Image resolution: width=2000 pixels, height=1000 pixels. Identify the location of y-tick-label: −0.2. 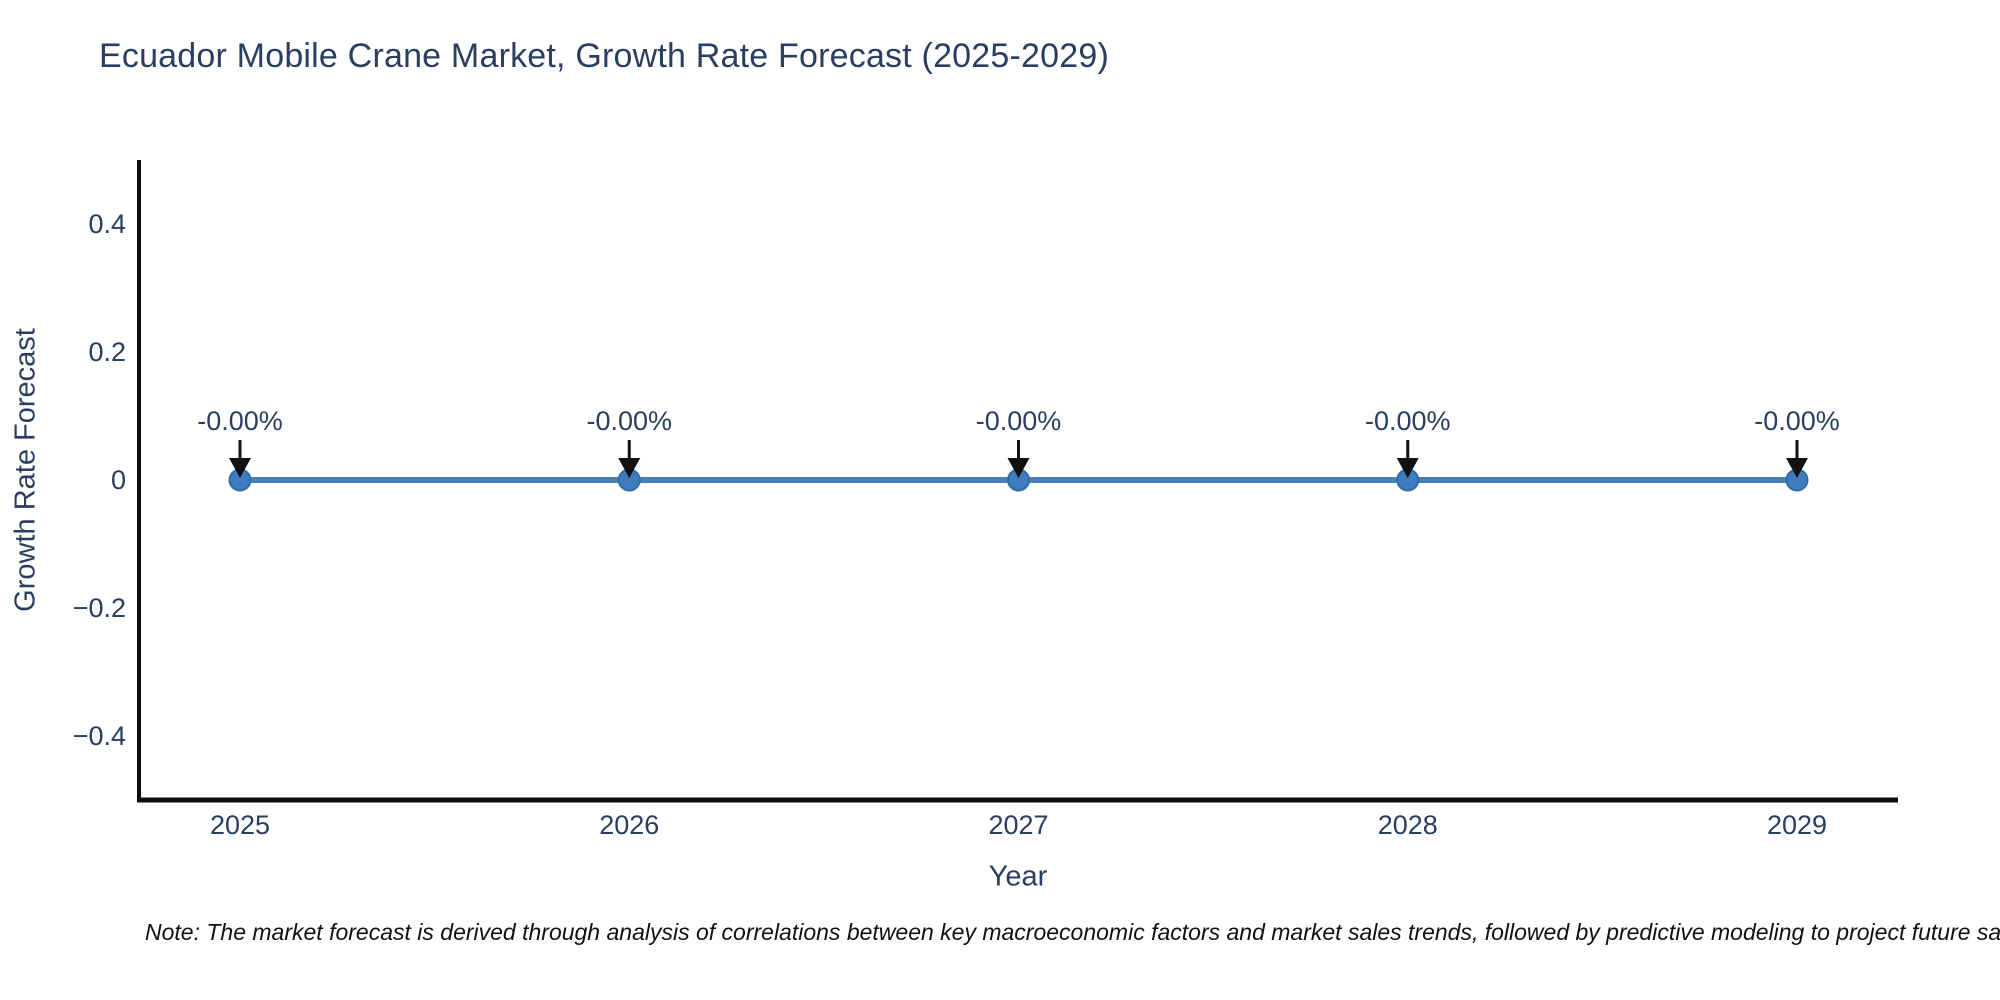
(99, 608).